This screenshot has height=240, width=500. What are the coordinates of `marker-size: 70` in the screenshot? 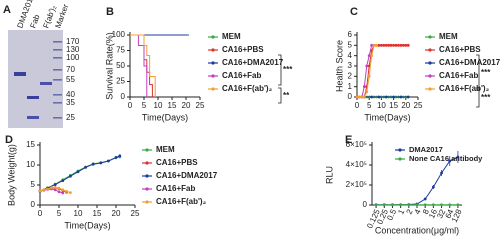 It's located at (70, 69).